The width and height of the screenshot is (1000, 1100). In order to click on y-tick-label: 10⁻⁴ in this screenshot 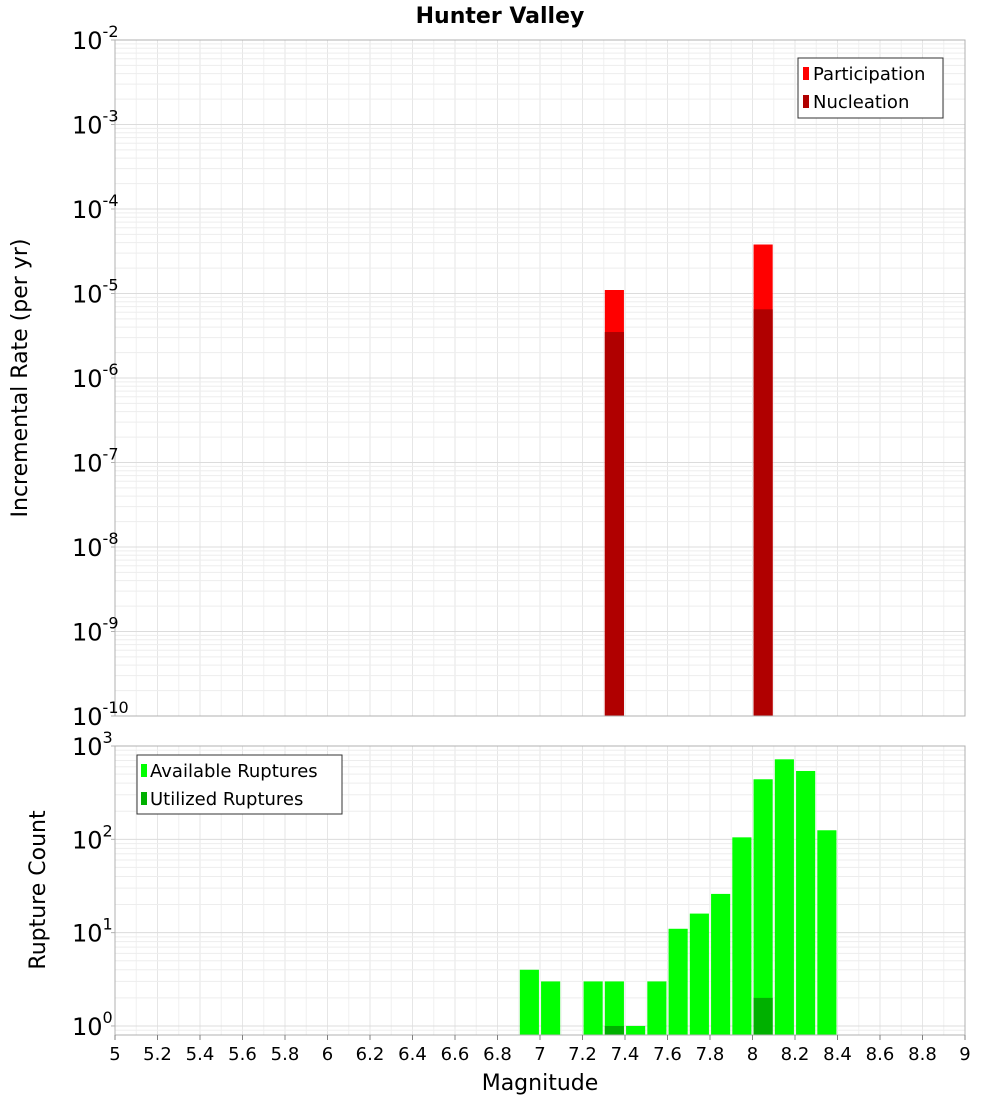, I will do `click(95, 207)`.